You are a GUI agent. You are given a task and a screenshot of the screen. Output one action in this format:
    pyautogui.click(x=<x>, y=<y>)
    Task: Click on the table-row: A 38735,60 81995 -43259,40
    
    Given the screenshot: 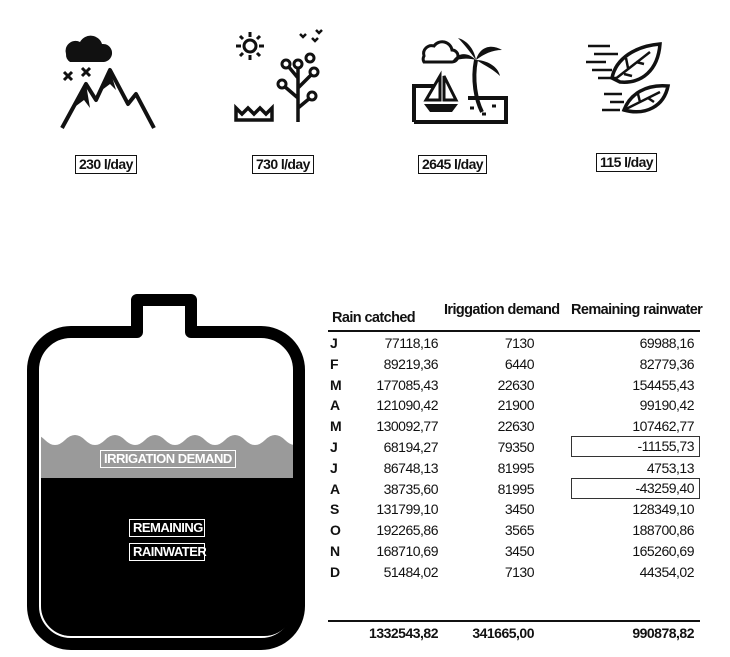 What is the action you would take?
    pyautogui.click(x=514, y=488)
    